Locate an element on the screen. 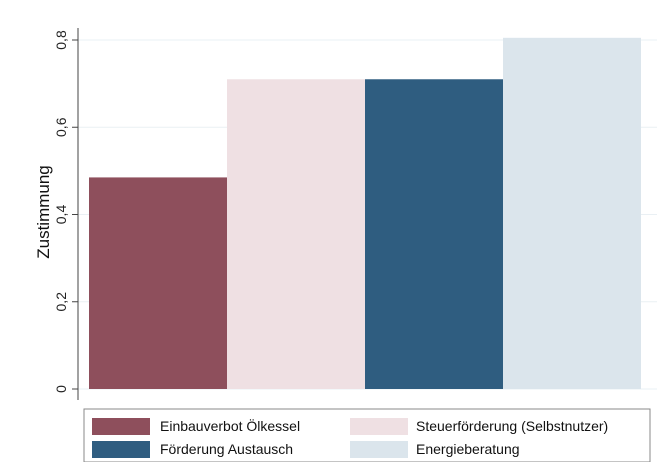 The image size is (657, 462). y-axis: 0 0,2 0,4 0,6 0,8 is located at coordinates (66, 214).